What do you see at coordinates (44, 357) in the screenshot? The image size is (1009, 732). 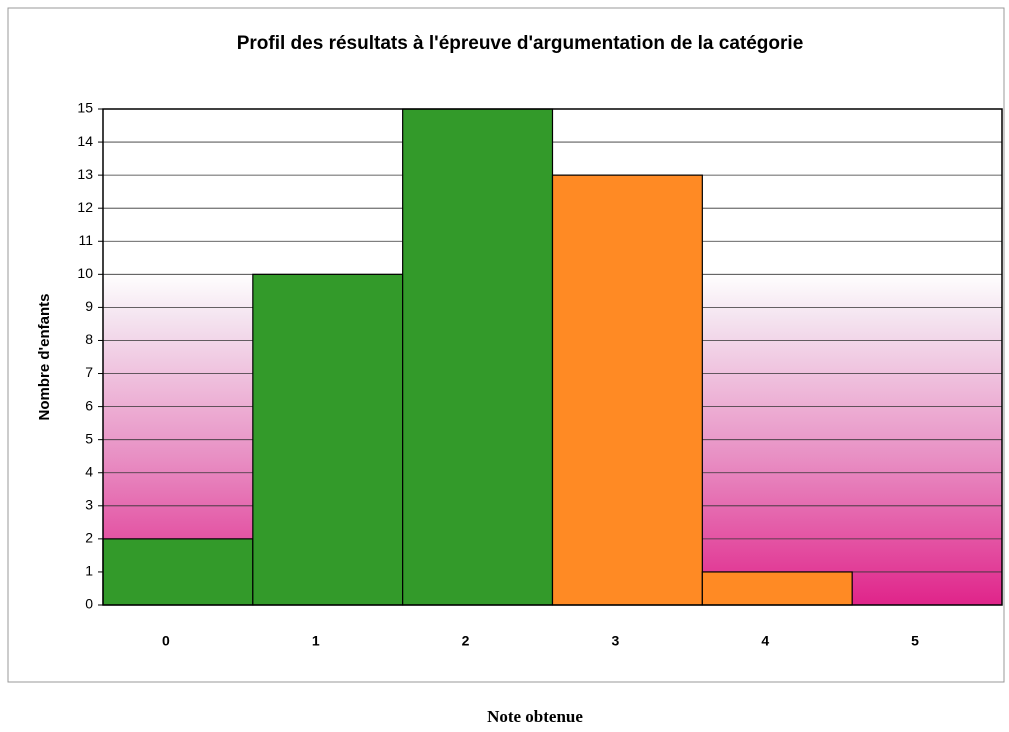 I see `y-axis-label: Nombre d'enfants` at bounding box center [44, 357].